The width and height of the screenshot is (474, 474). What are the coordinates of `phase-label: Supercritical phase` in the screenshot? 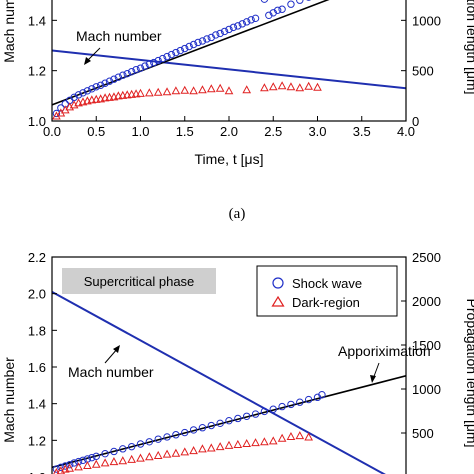 It's located at (139, 281).